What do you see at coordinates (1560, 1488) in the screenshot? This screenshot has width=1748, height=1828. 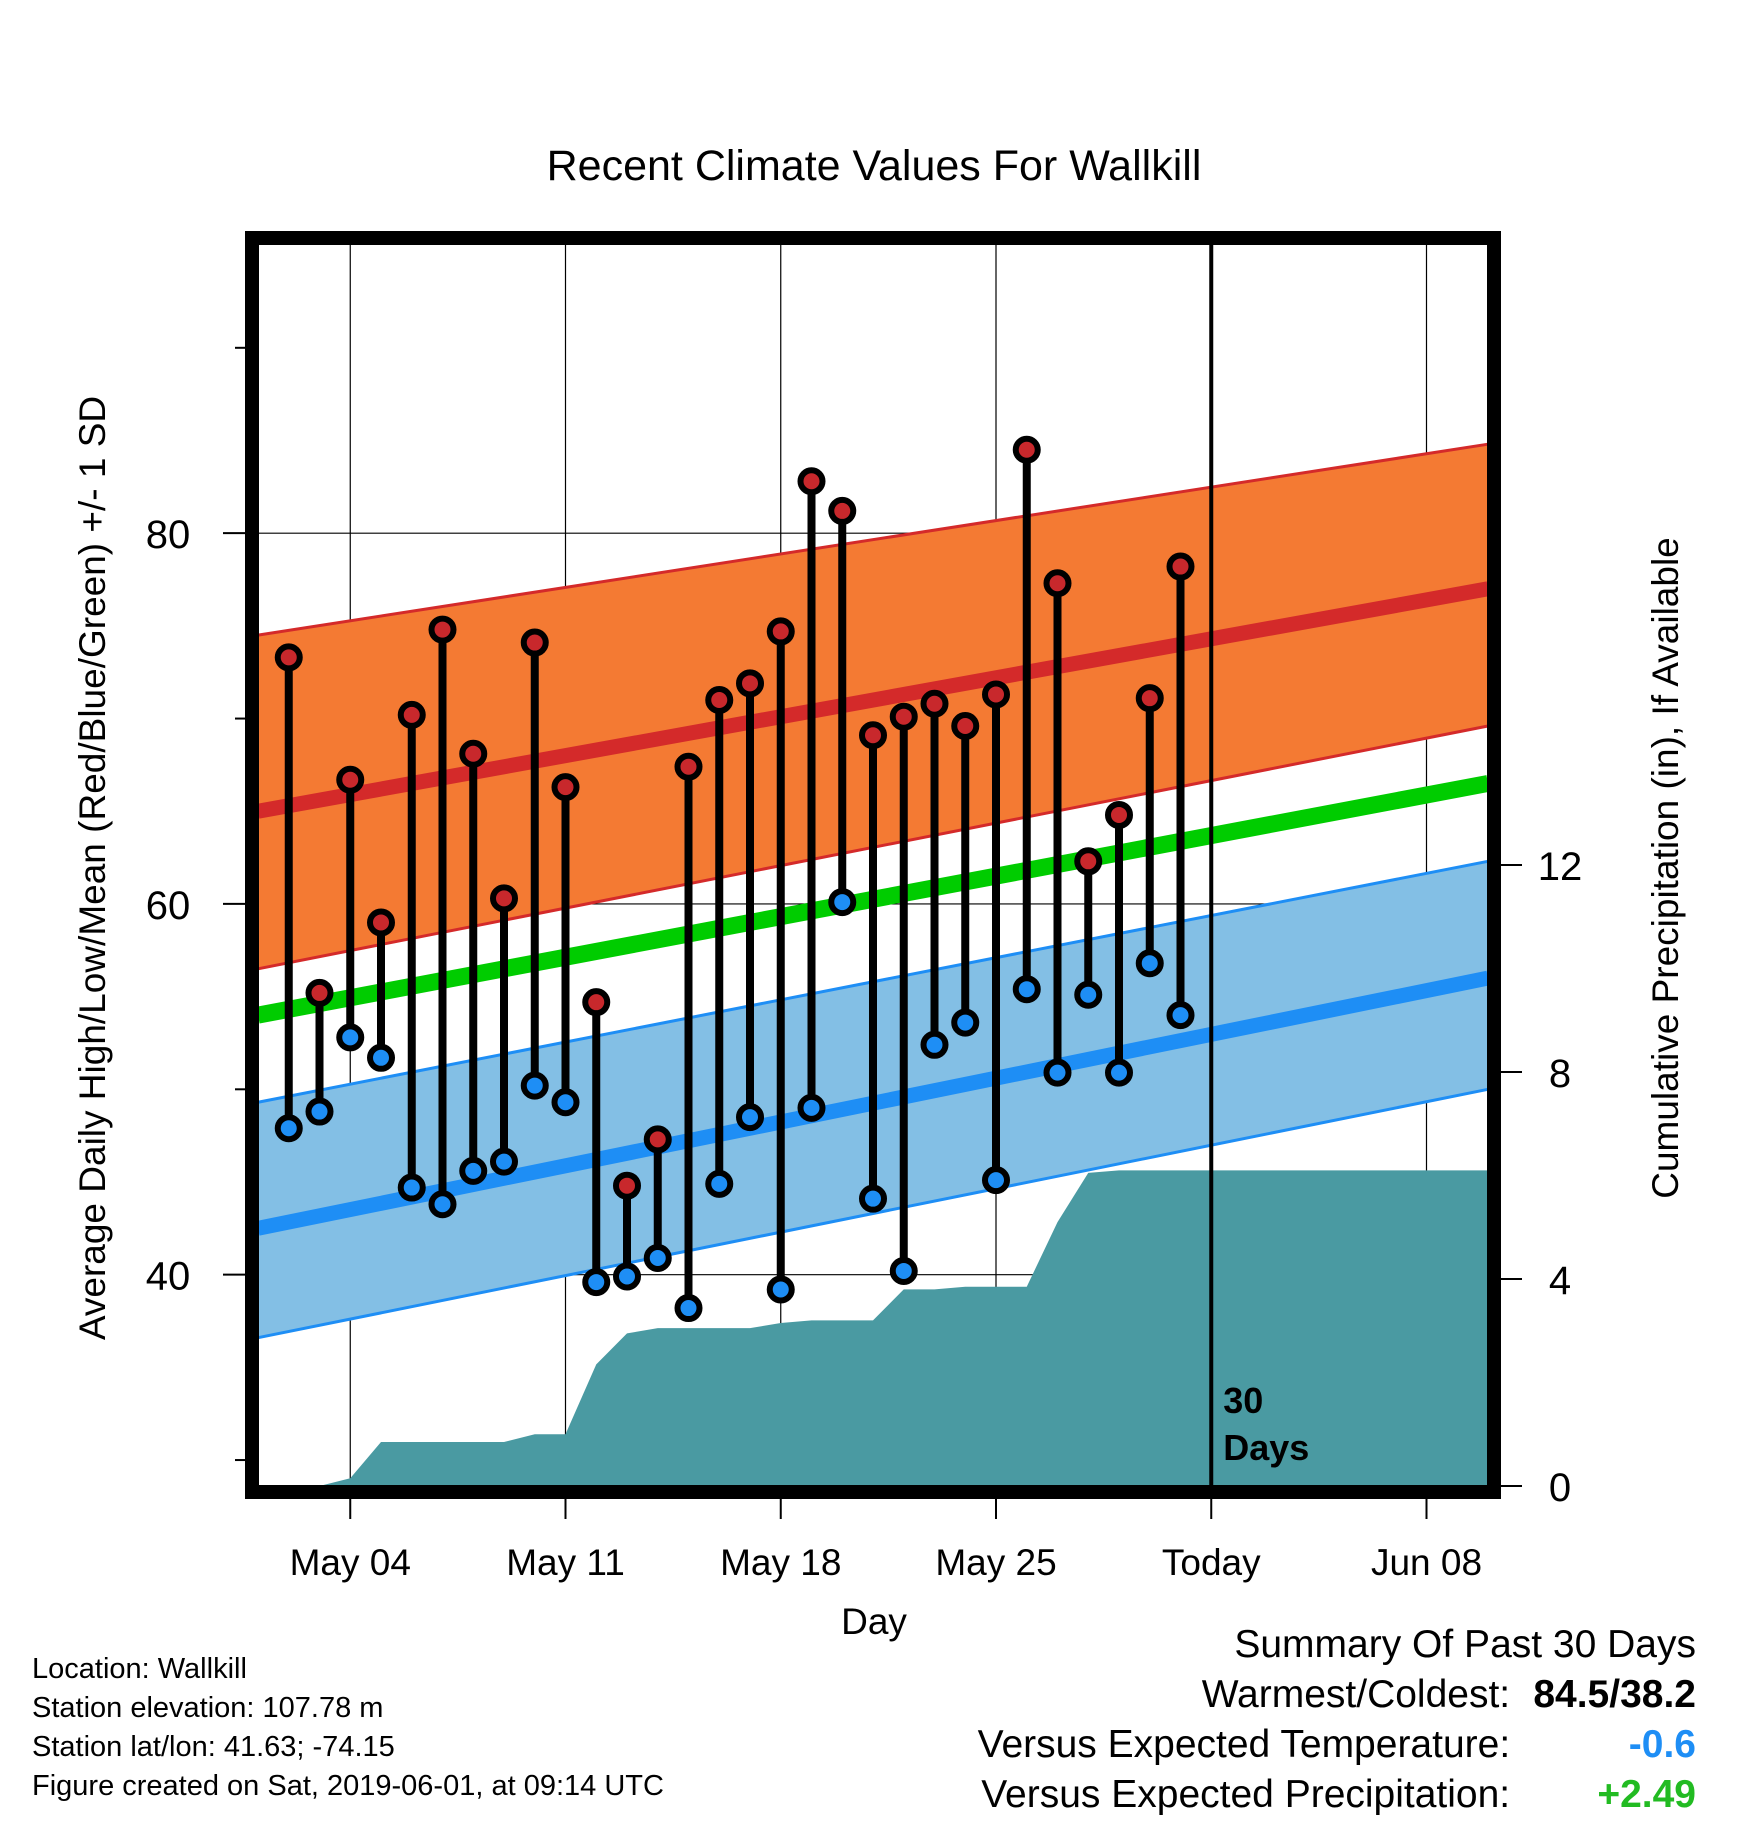 I see `y-tick-right-label: 0` at bounding box center [1560, 1488].